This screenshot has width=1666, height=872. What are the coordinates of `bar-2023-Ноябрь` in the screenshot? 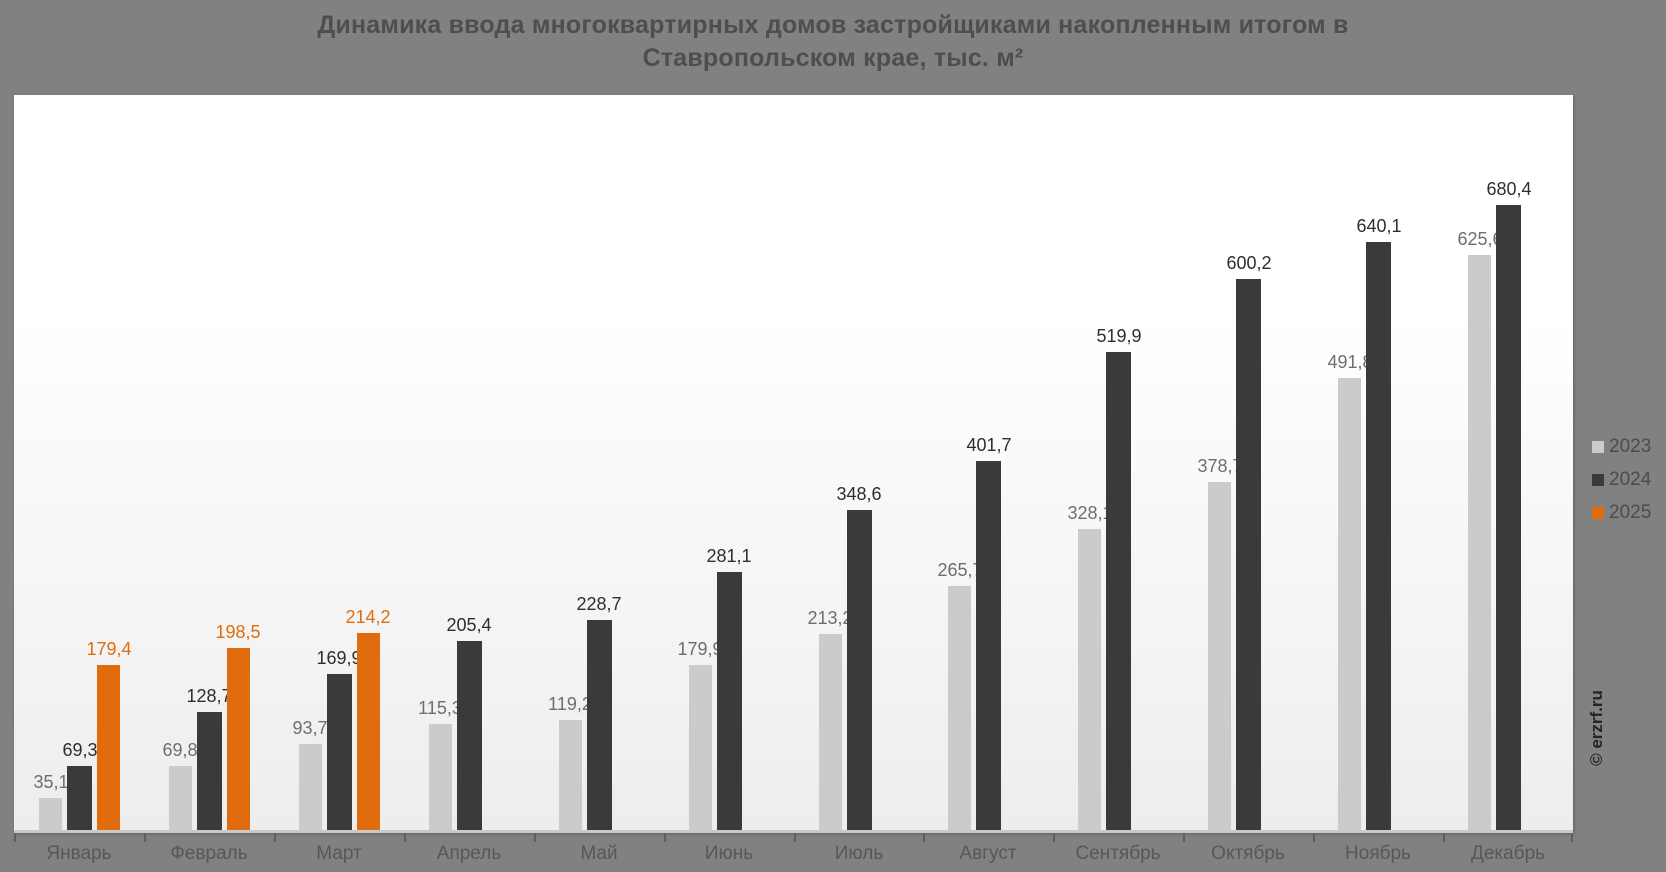 It's located at (1349, 604).